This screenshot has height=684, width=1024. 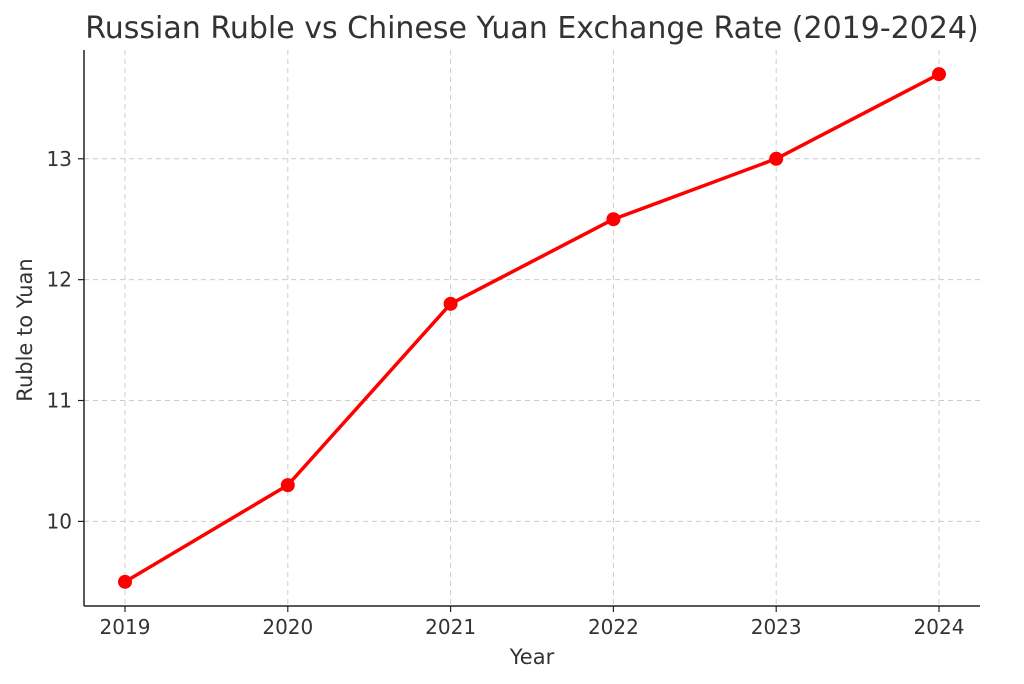 What do you see at coordinates (532, 657) in the screenshot?
I see `x-axis-label: Year` at bounding box center [532, 657].